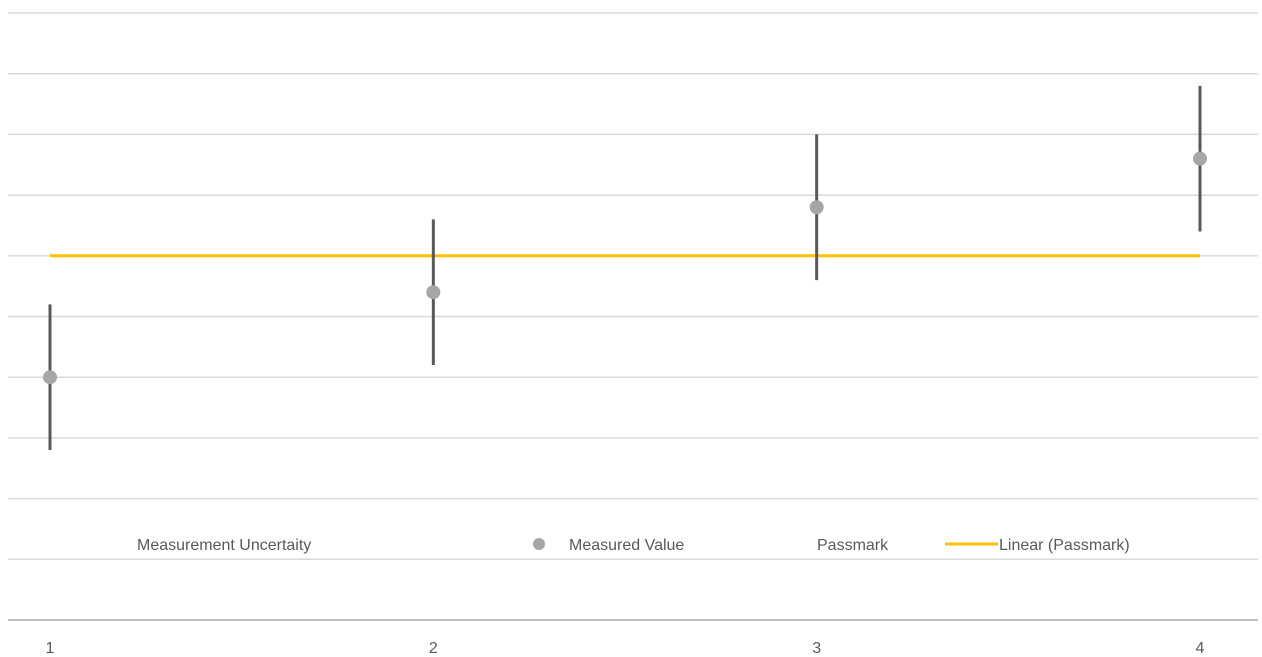 This screenshot has height=657, width=1262. Describe the element at coordinates (50, 648) in the screenshot. I see `x-tick-label: 1` at that location.